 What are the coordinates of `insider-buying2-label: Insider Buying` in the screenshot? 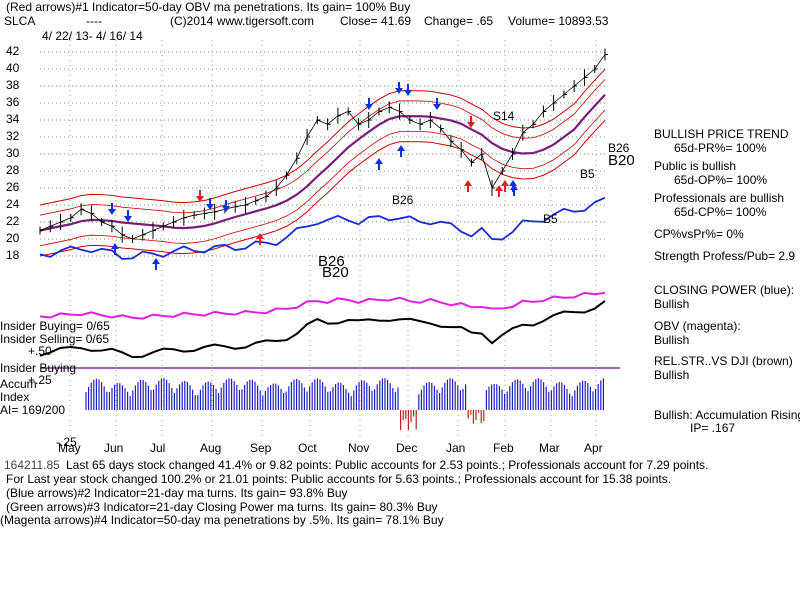 It's located at (38, 368).